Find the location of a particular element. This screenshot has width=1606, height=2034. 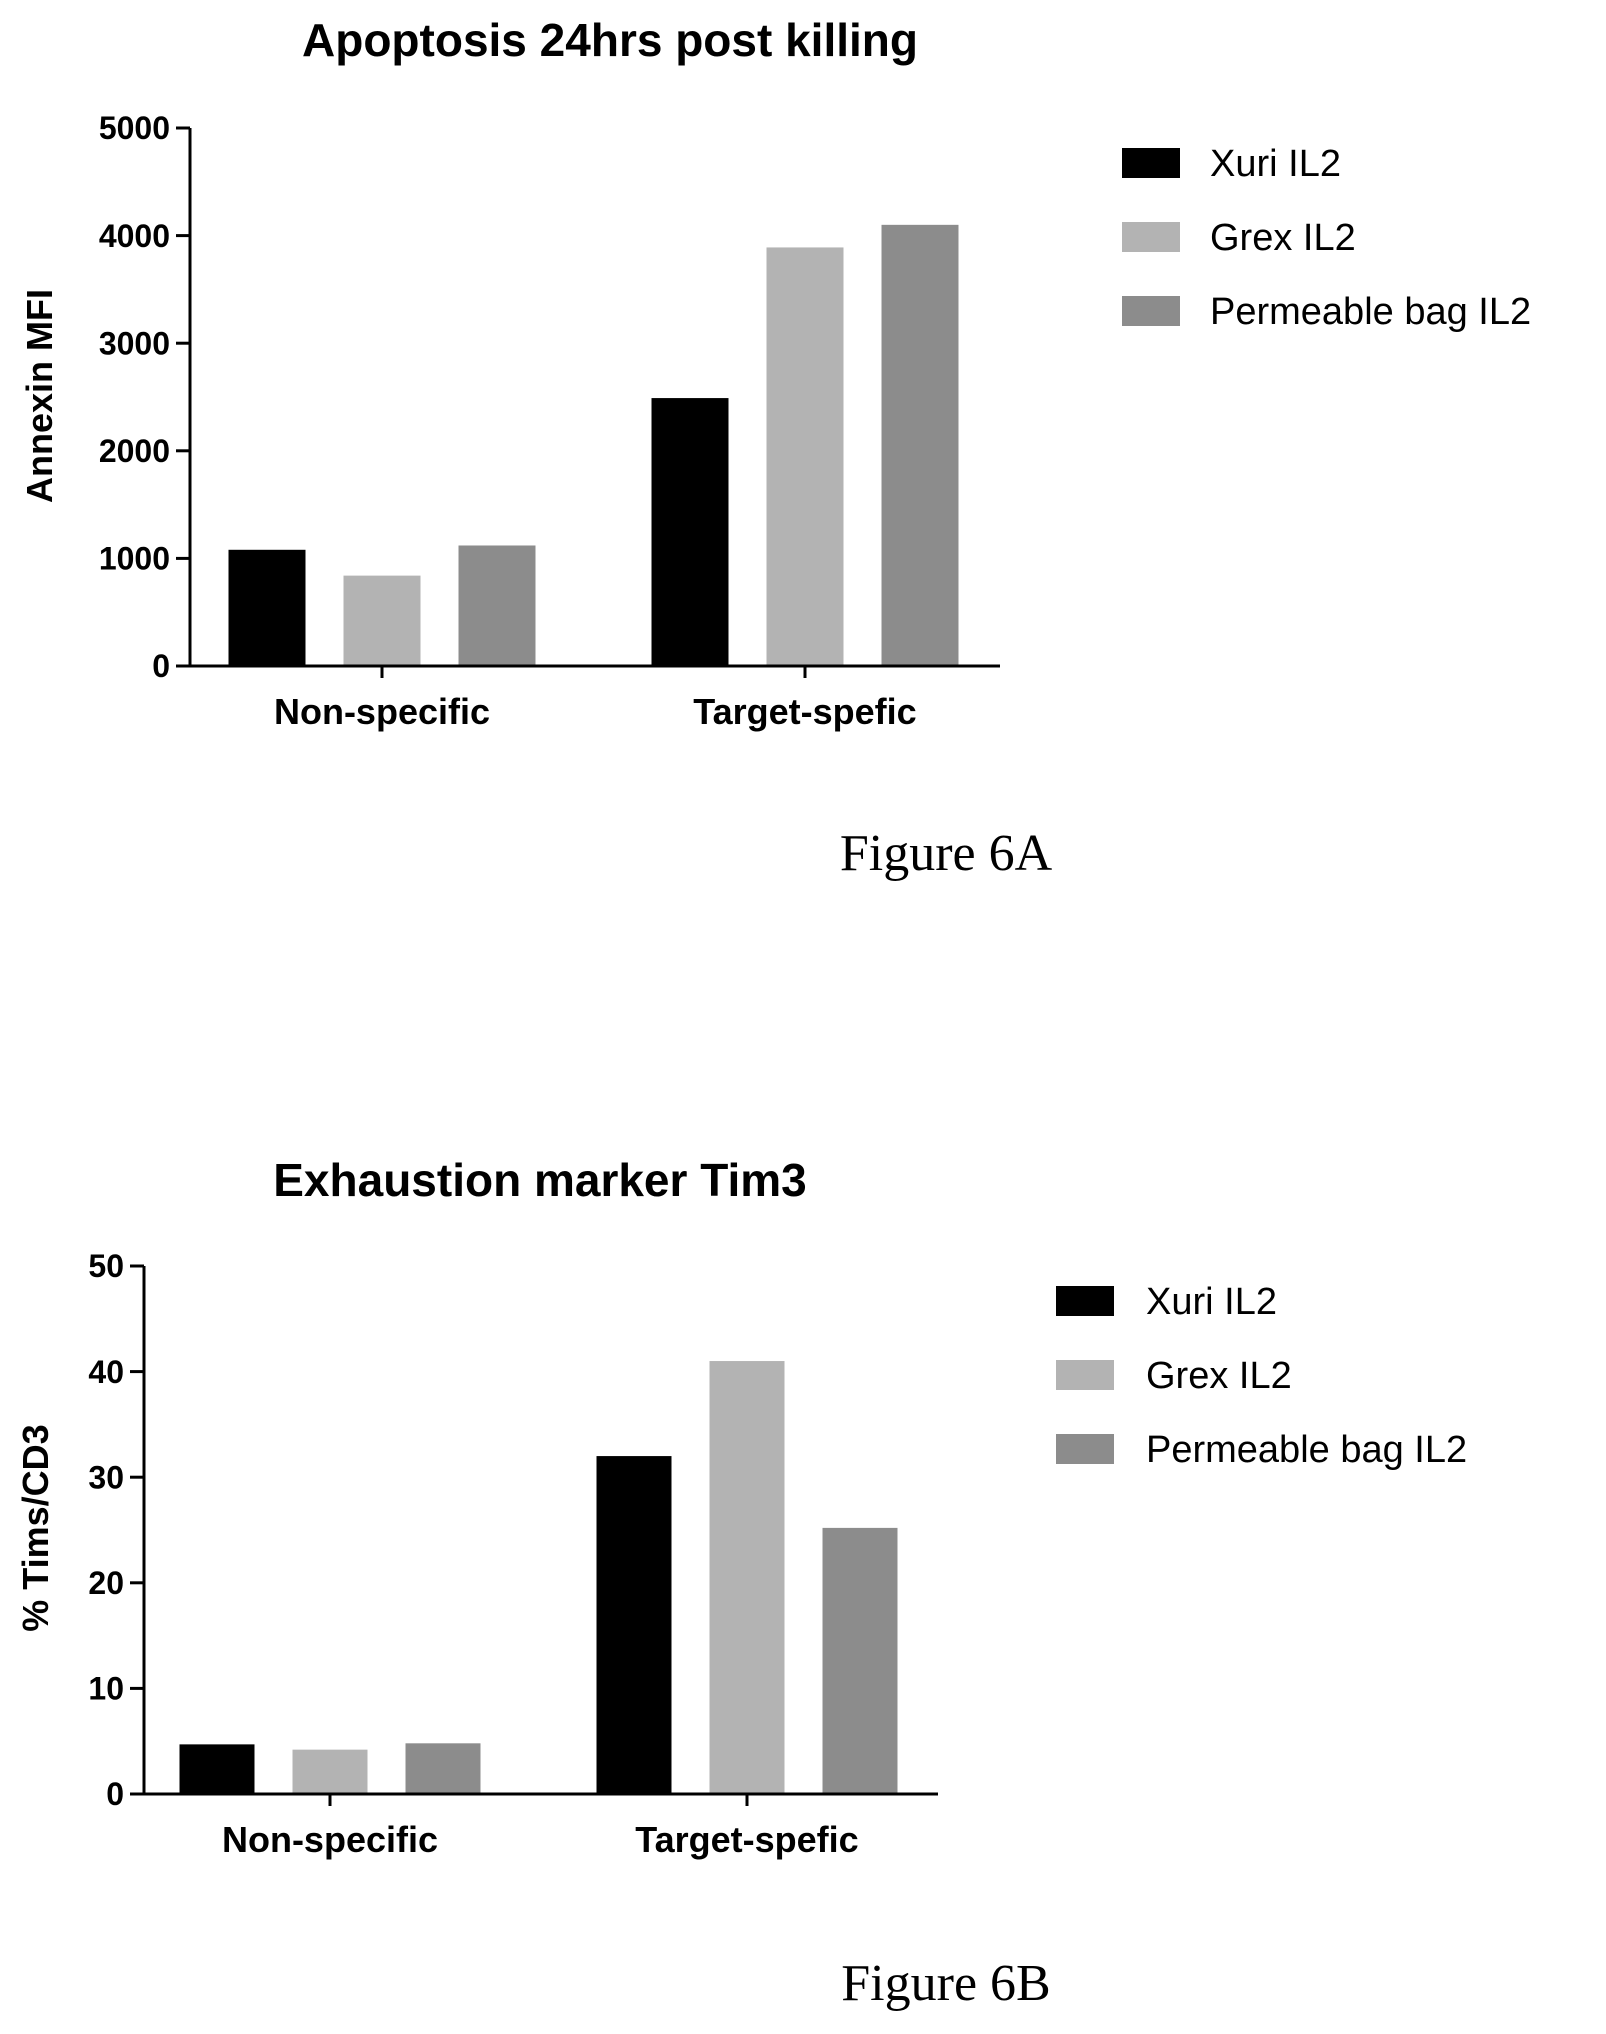

y-tick-label: 20 is located at coordinates (106, 1583).